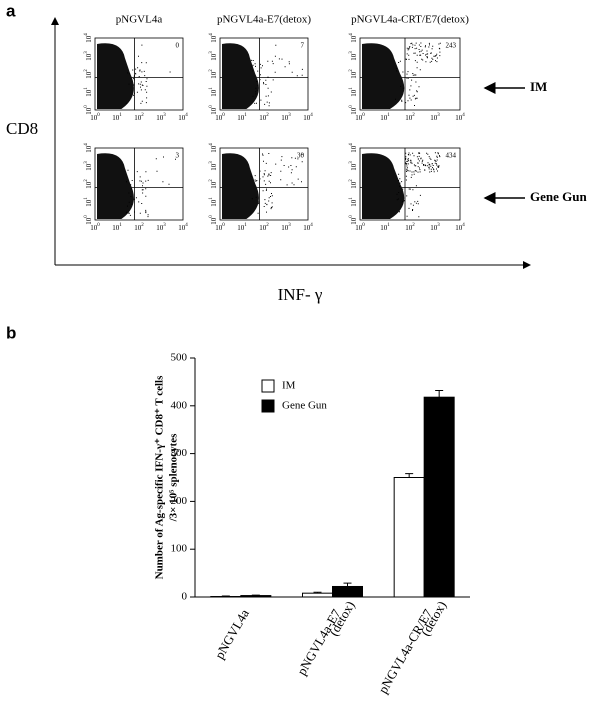  Describe the element at coordinates (538, 86) in the screenshot. I see `row-label: IM` at that location.